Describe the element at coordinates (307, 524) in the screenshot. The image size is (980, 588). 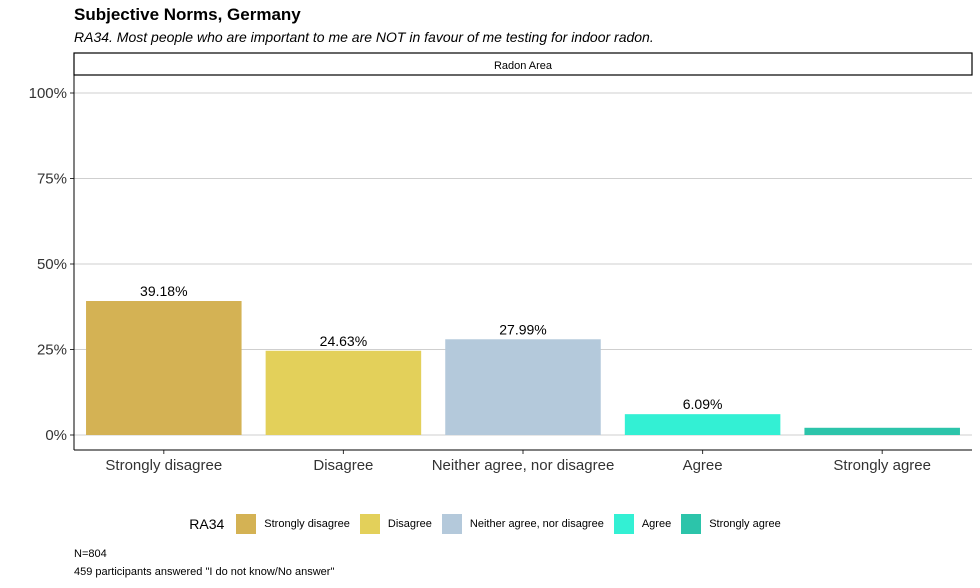
I see `legend-label: Strongly disagree` at that location.